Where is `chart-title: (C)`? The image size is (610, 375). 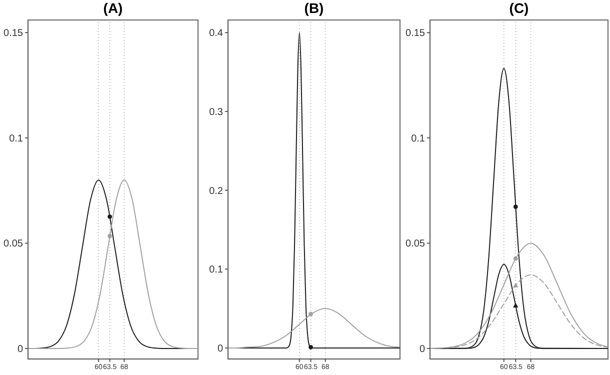 chart-title: (C) is located at coordinates (519, 8).